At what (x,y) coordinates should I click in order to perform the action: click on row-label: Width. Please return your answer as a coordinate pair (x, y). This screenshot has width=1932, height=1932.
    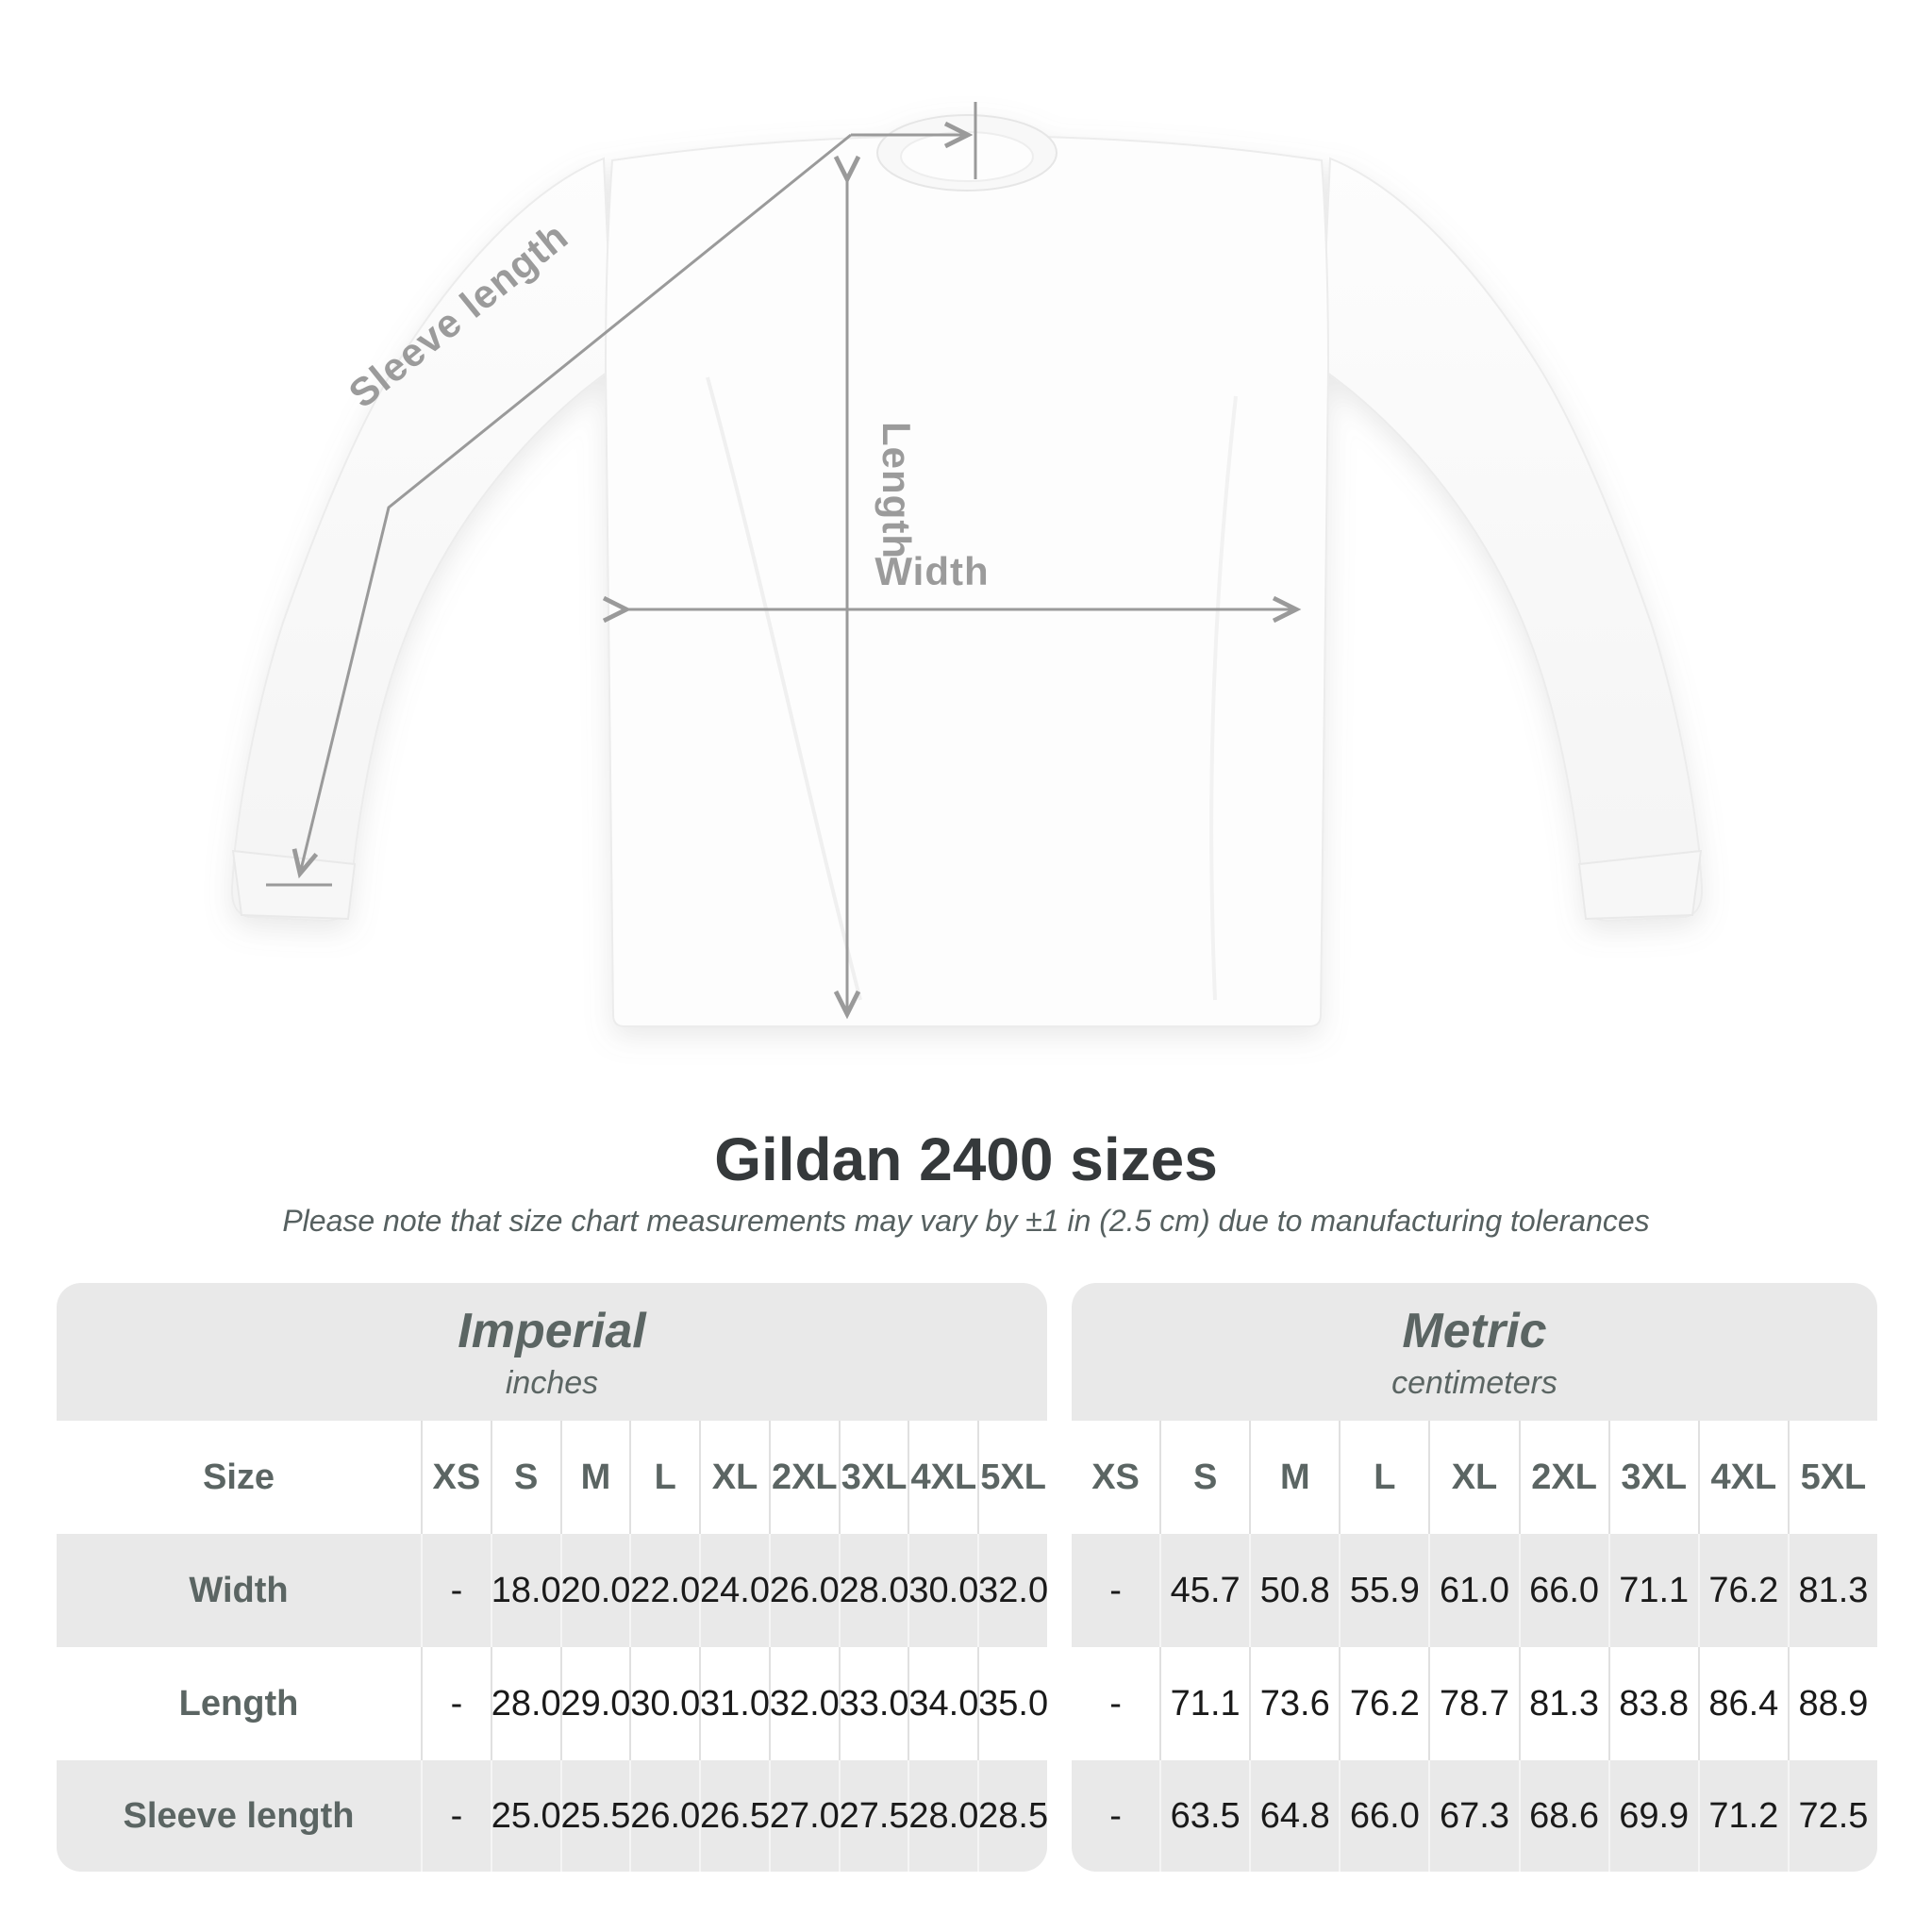
    Looking at the image, I should click on (239, 1590).